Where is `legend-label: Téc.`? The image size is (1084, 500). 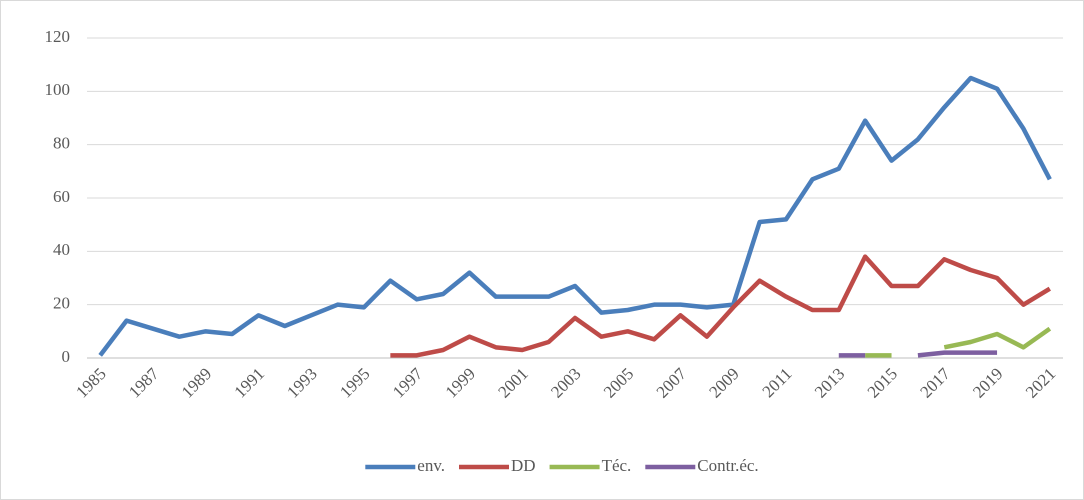 legend-label: Téc. is located at coordinates (617, 465).